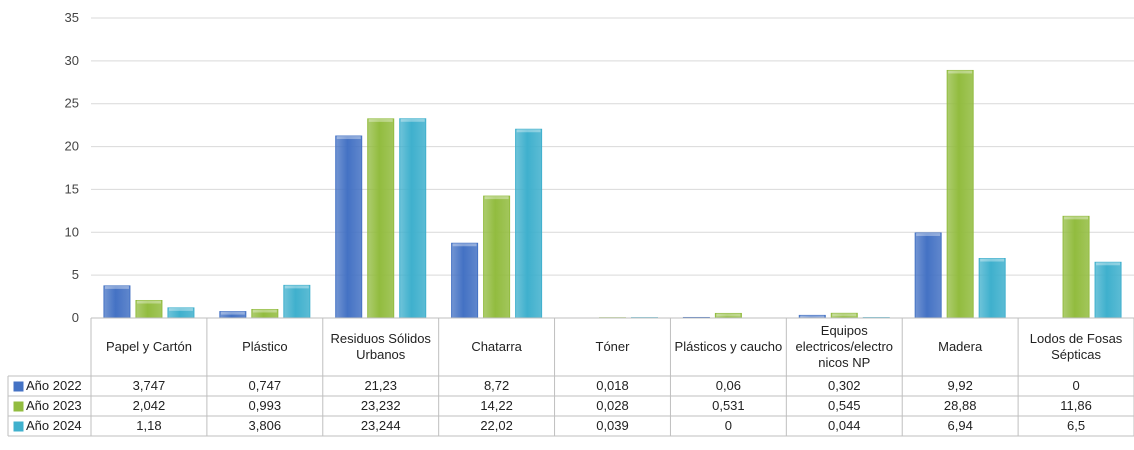 The image size is (1134, 450). I want to click on data-table-value: 0,028, so click(612, 405).